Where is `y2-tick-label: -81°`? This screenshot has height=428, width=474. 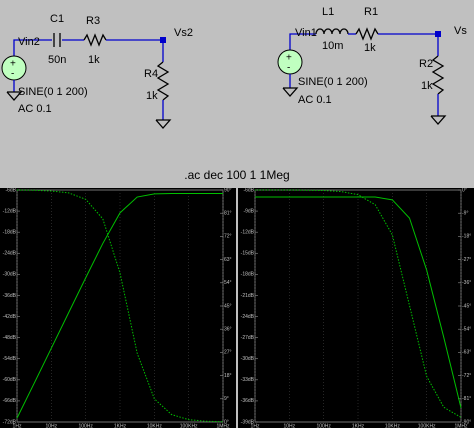
y2-tick-label: -81° is located at coordinates (466, 399).